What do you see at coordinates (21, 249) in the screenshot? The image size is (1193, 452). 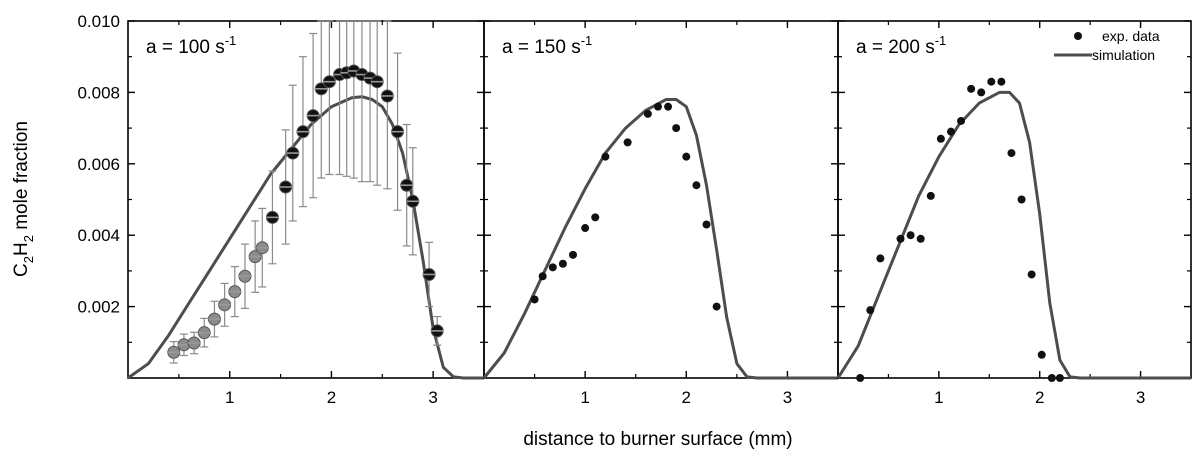 I see `y-axis-label-h: H` at bounding box center [21, 249].